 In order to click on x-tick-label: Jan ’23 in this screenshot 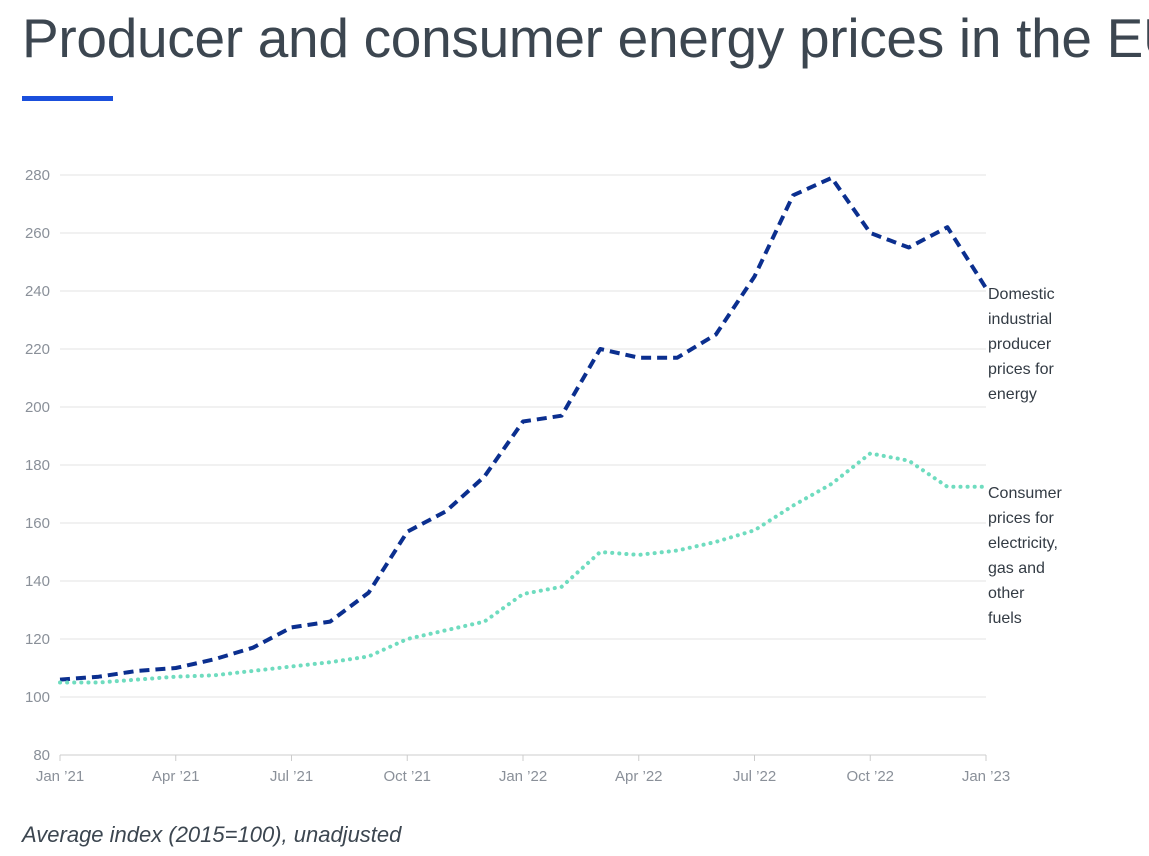, I will do `click(986, 776)`.